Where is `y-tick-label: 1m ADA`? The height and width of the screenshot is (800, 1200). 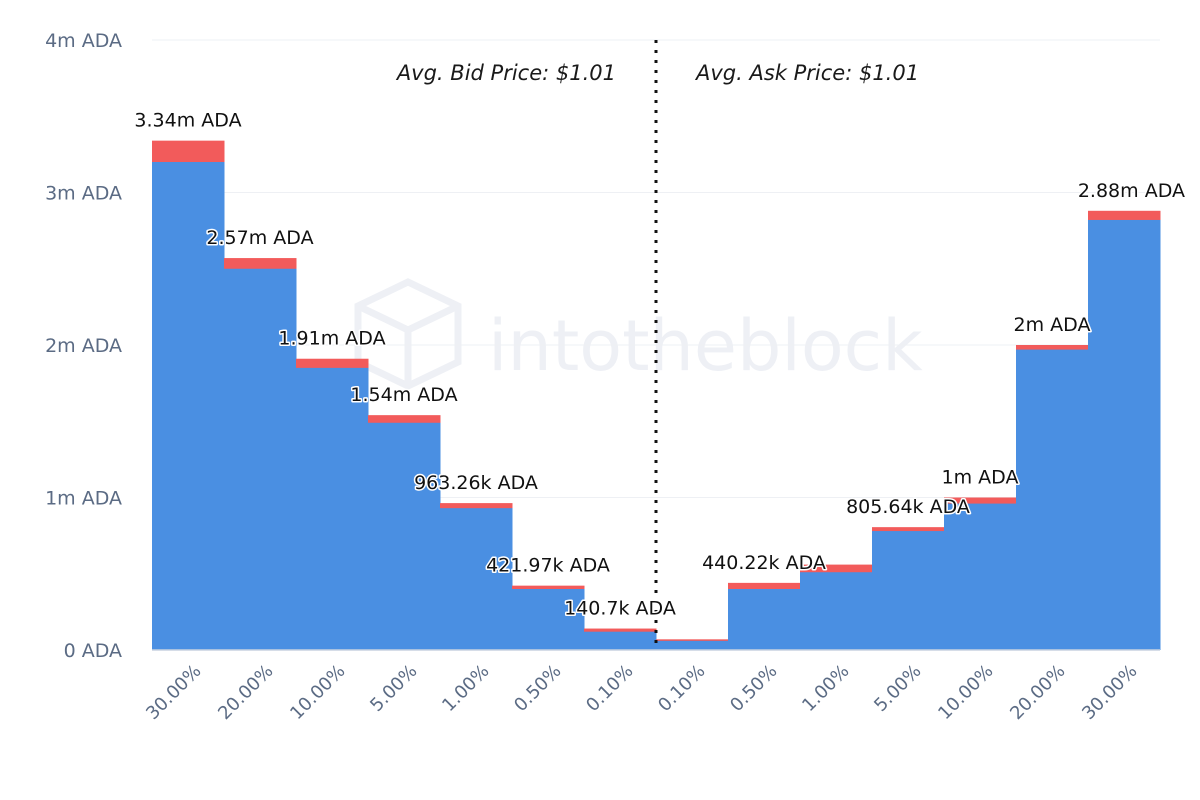 y-tick-label: 1m ADA is located at coordinates (83, 499).